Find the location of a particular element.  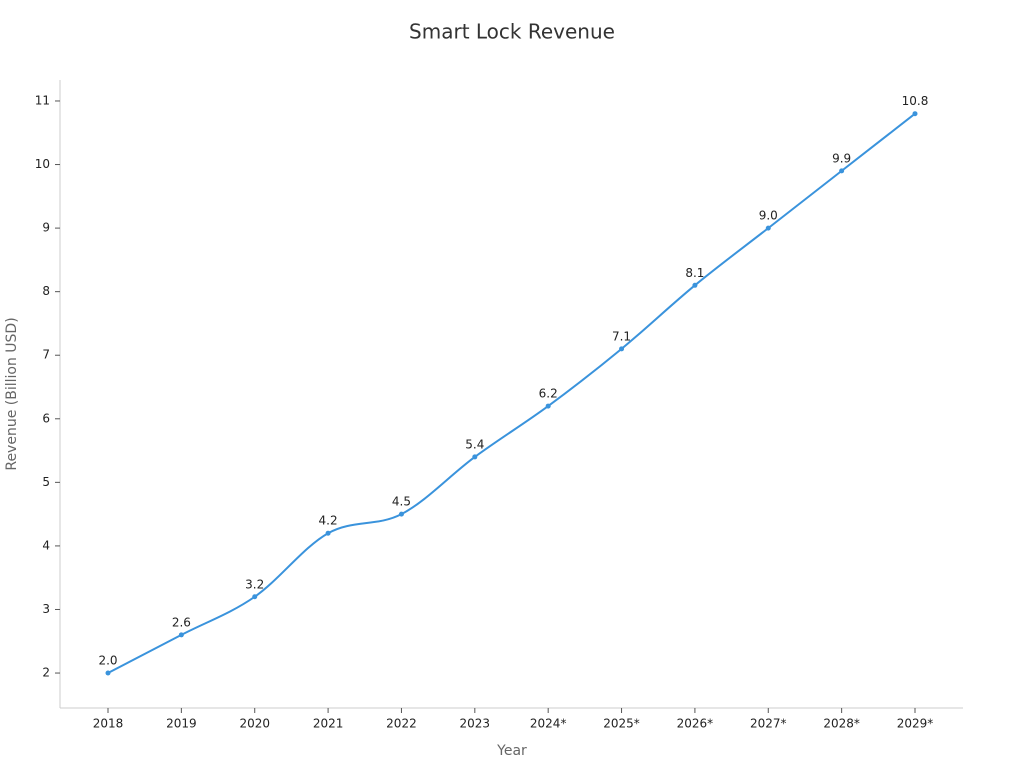

value-label: 4.5 is located at coordinates (401, 502).